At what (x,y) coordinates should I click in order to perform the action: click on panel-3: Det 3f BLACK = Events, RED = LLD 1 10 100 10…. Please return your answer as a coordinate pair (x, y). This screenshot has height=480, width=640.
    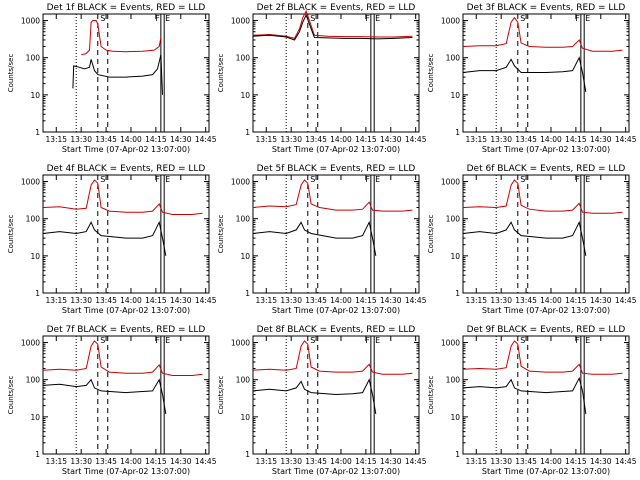
    Looking at the image, I should click on (532, 78).